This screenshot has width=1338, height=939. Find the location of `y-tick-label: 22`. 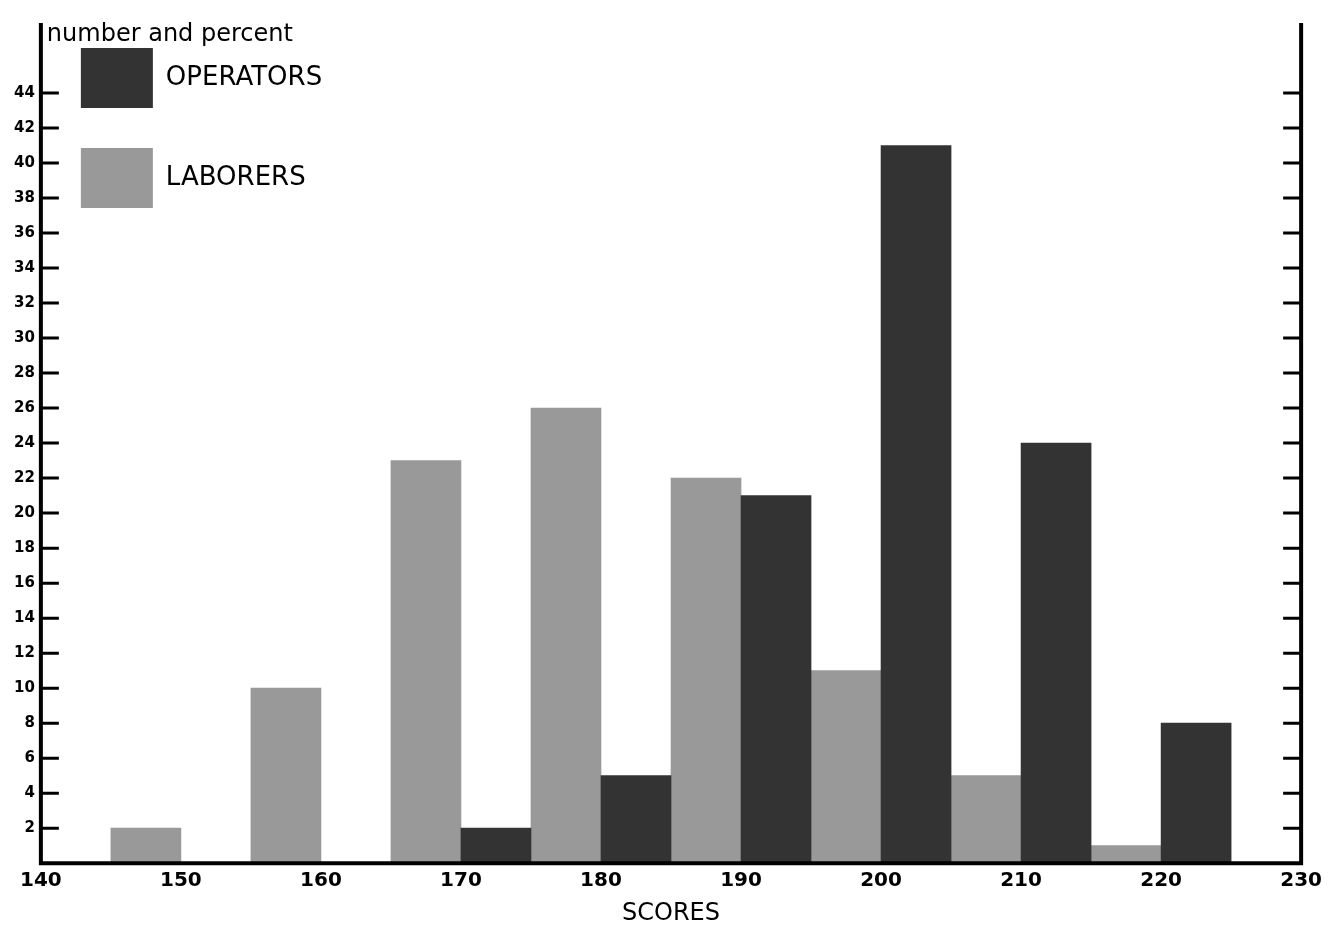

y-tick-label: 22 is located at coordinates (24, 477).